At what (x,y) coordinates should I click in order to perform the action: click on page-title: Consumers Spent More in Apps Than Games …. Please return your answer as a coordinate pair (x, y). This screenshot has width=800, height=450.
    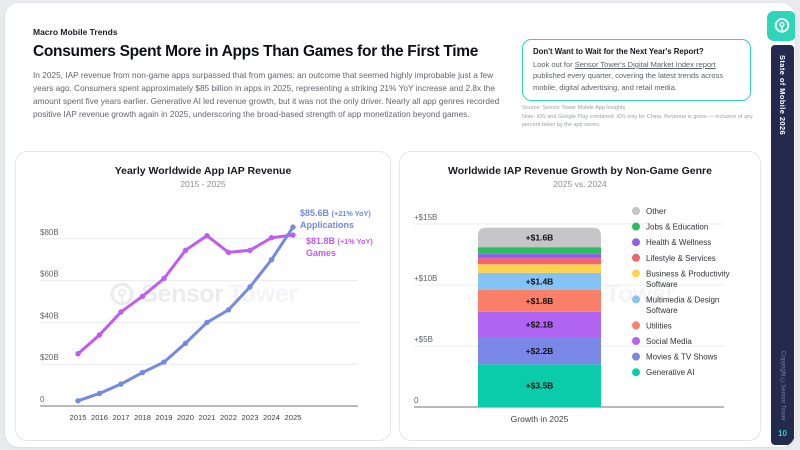
    Looking at the image, I should click on (256, 51).